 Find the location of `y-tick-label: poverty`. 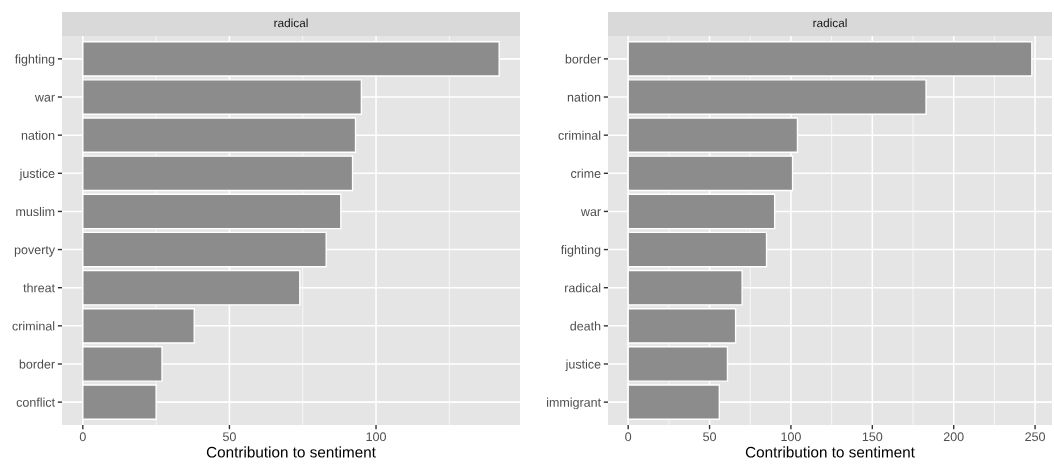

y-tick-label: poverty is located at coordinates (35, 251).